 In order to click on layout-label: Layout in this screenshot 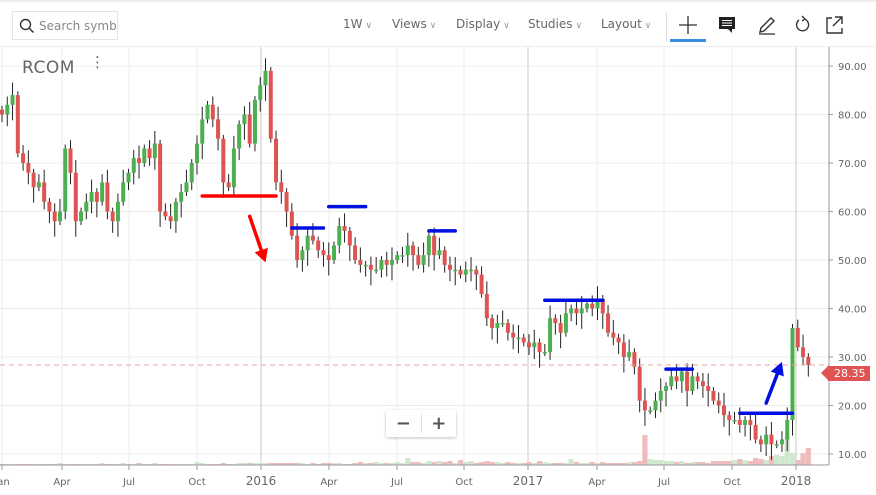, I will do `click(621, 24)`.